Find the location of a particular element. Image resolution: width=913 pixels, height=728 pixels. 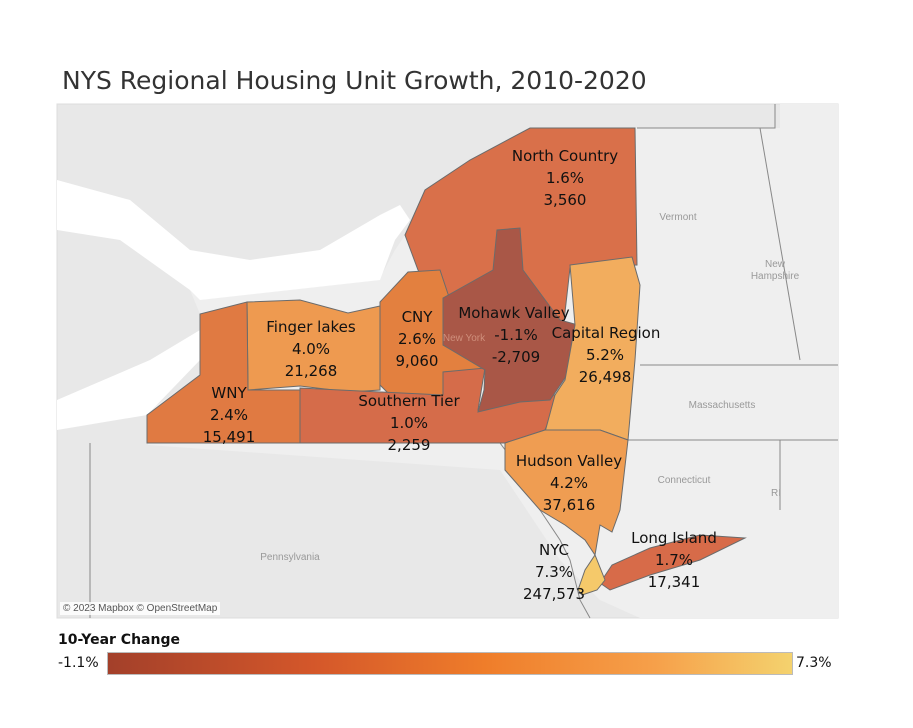

legend-min-label: -1.1% is located at coordinates (78, 663).